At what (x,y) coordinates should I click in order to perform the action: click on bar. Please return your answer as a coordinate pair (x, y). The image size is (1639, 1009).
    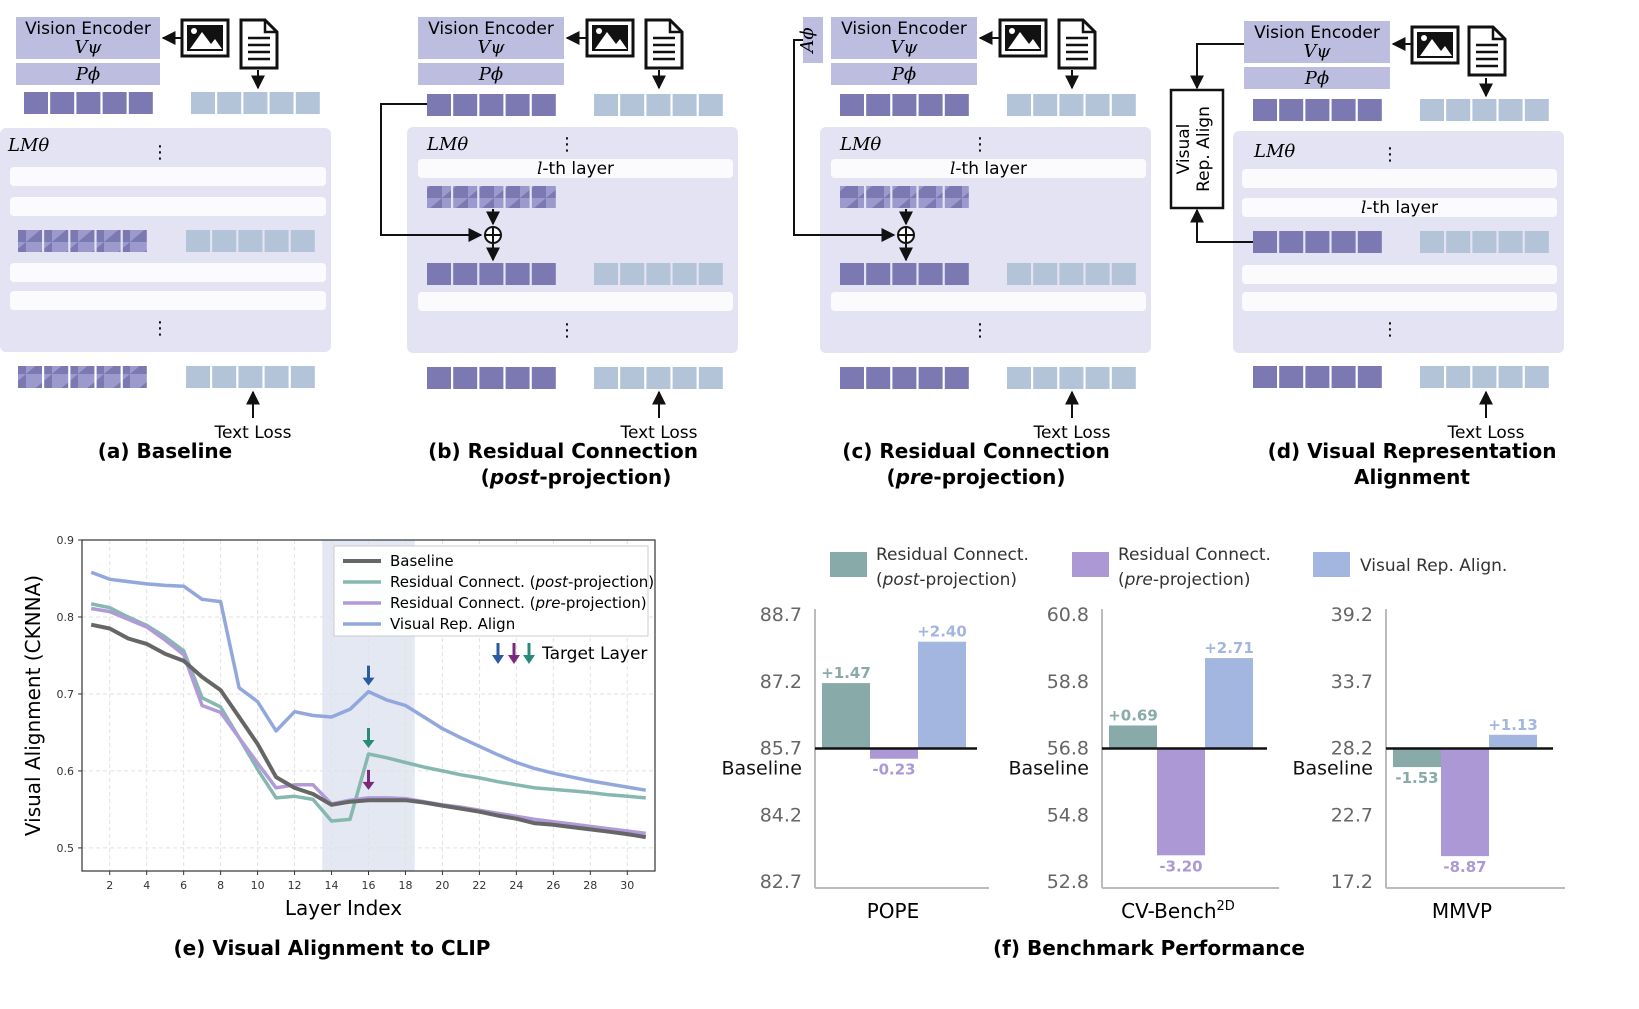
    Looking at the image, I should click on (1229, 703).